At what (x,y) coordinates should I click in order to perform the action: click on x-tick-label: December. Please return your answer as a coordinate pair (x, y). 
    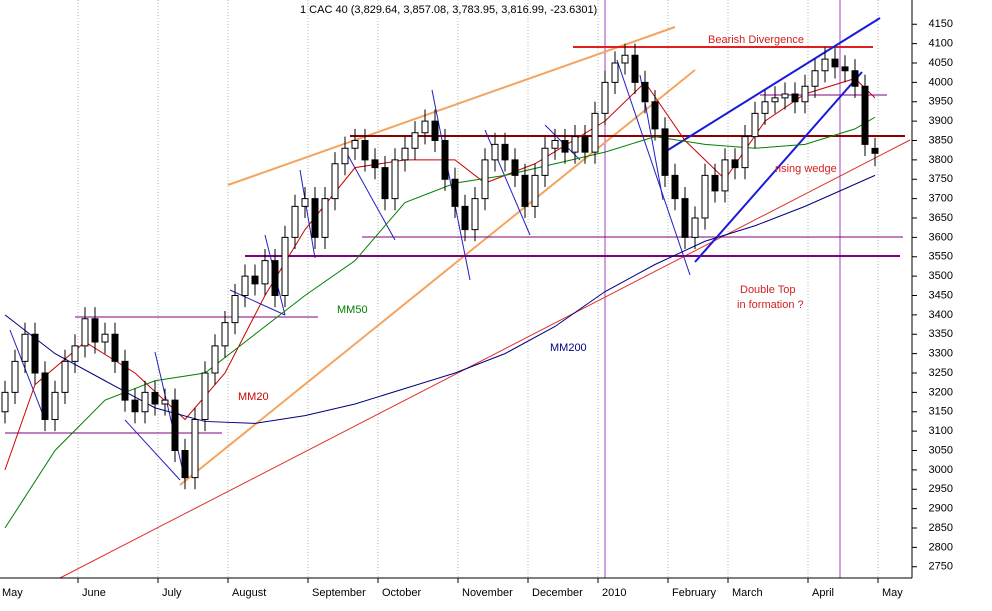
    Looking at the image, I should click on (557, 593).